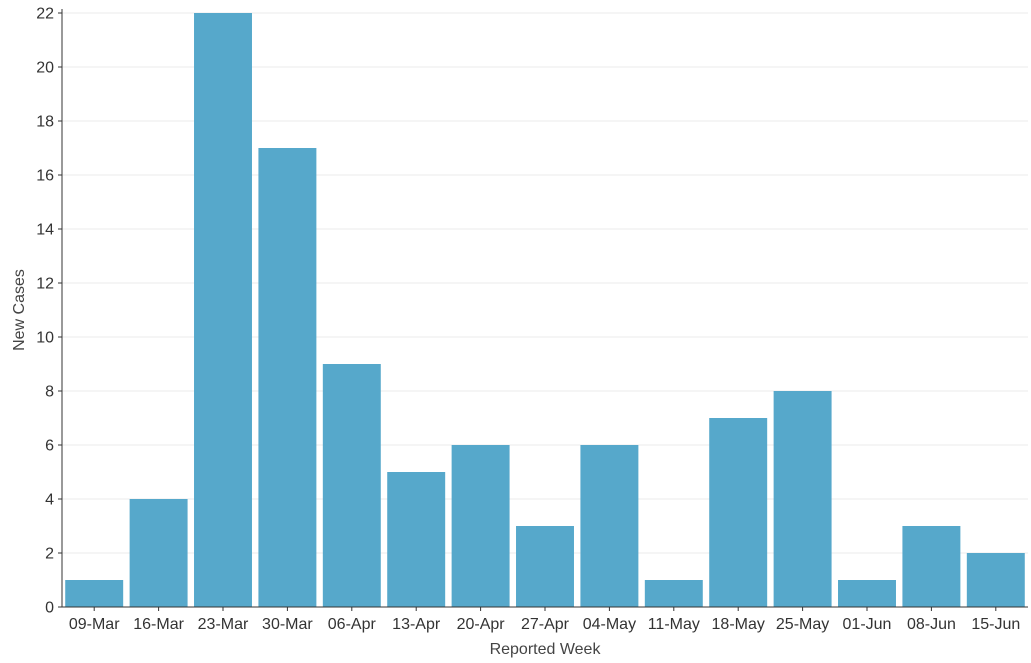 This screenshot has width=1031, height=663. Describe the element at coordinates (481, 624) in the screenshot. I see `x-tick-label: 20-Apr` at that location.